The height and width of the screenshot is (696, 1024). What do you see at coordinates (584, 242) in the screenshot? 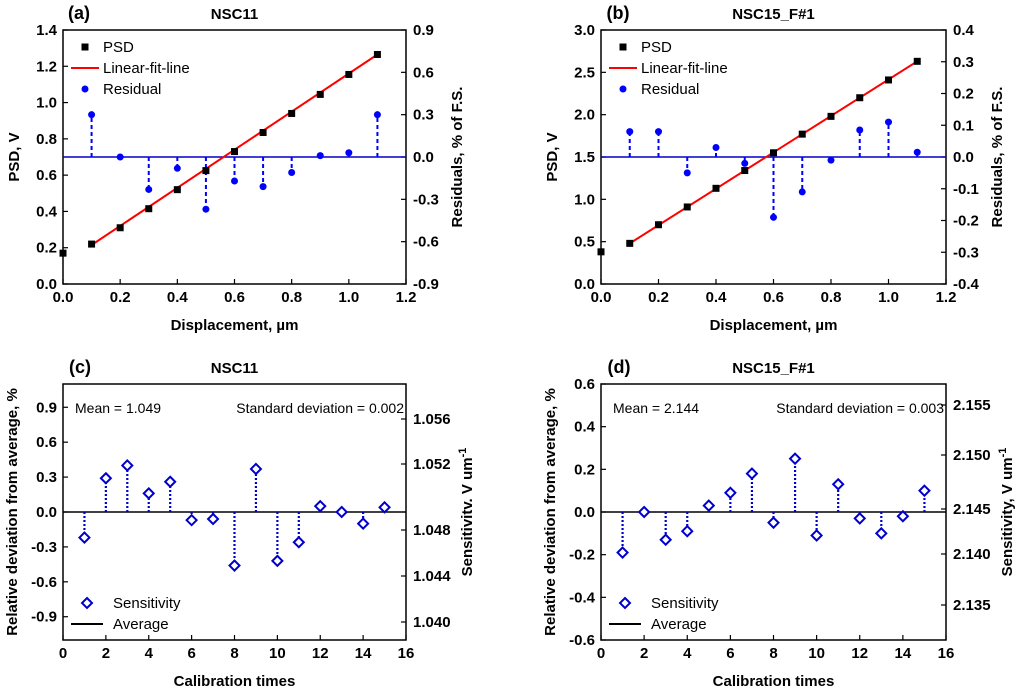
I see `y-tick-label: 0.5` at bounding box center [584, 242].